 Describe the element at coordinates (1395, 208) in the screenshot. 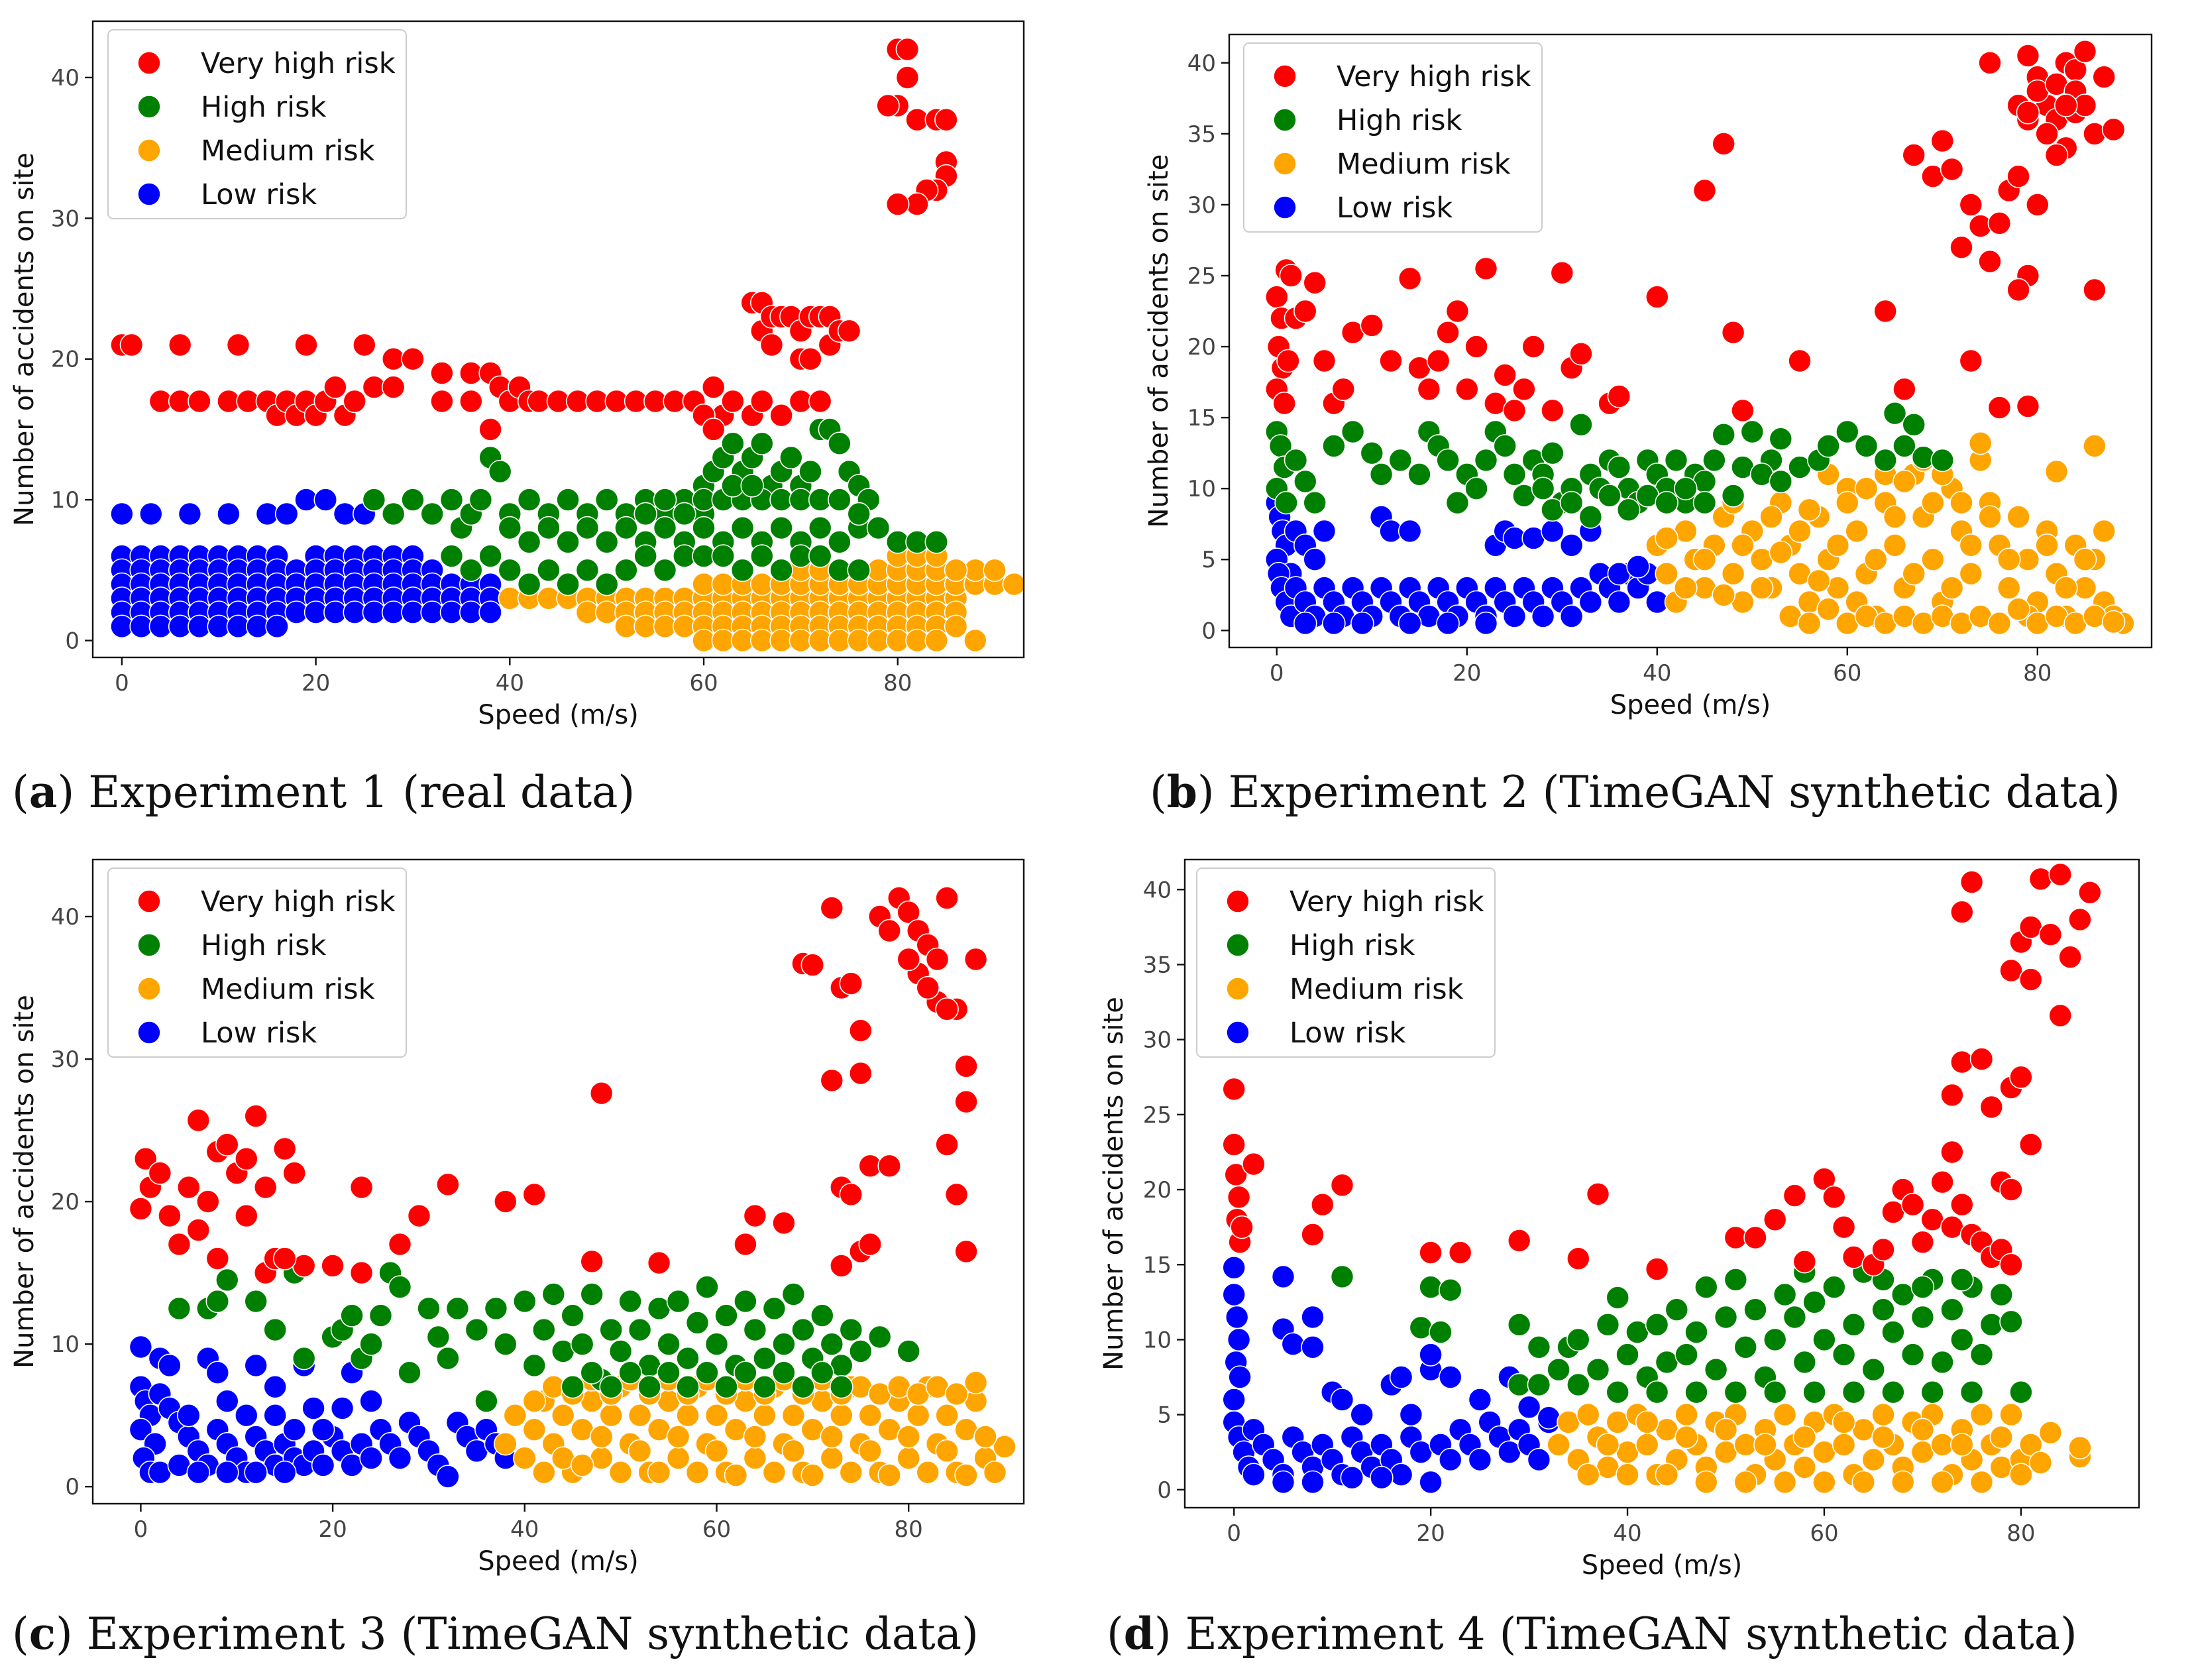

I see `legend-label-low-risk: Low risk` at that location.